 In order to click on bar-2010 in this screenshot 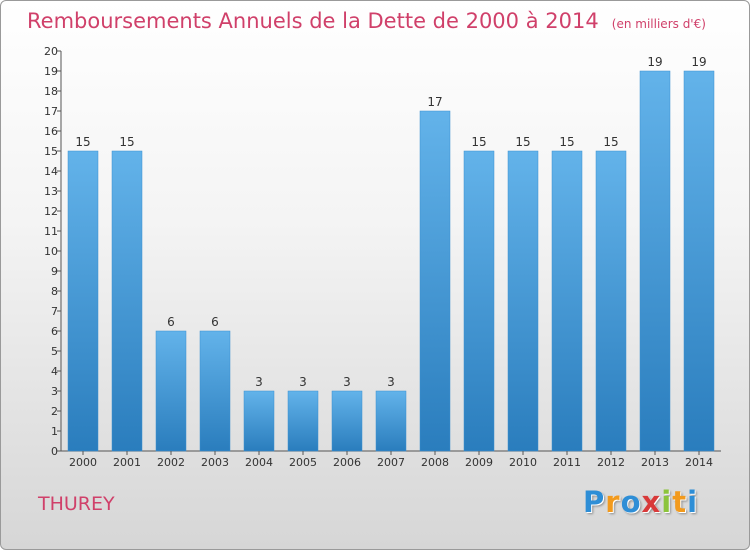, I will do `click(523, 301)`.